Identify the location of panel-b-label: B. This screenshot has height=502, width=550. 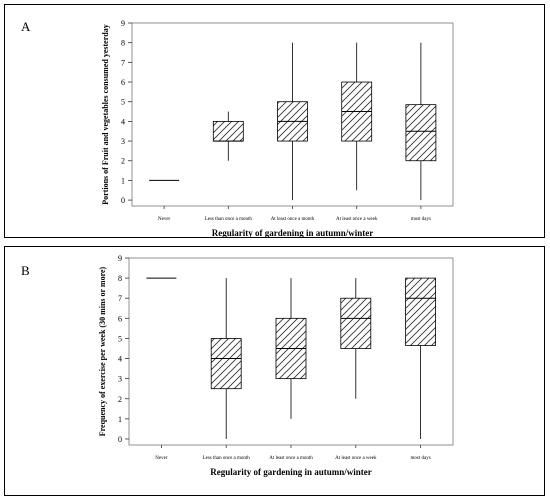
(25, 270).